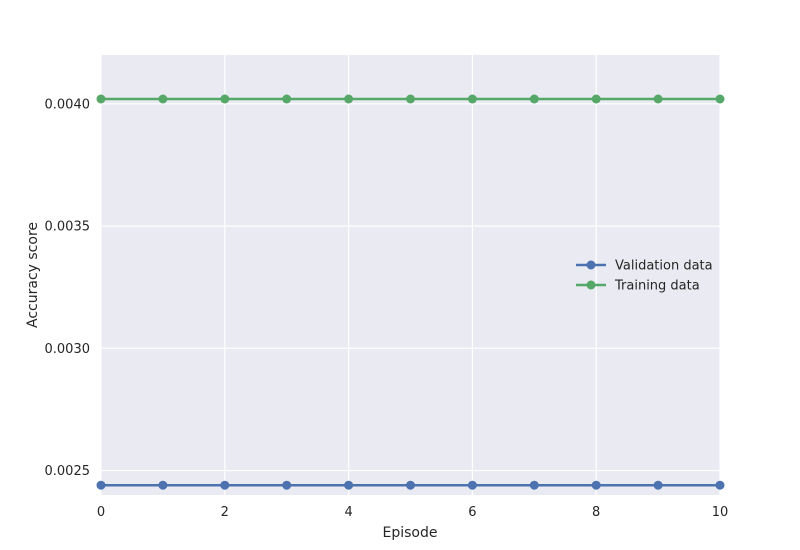 The height and width of the screenshot is (550, 800). I want to click on x-tick-labels: 0 2 4 6 8 10, so click(412, 512).